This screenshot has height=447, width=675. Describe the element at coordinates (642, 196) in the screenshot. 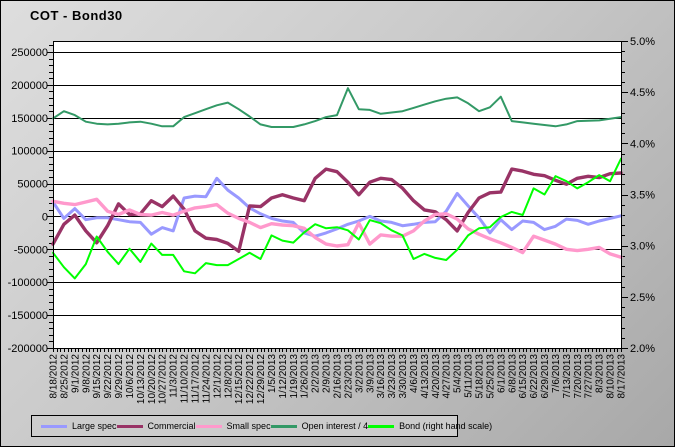

I see `right-axis-label: 3.5%` at that location.